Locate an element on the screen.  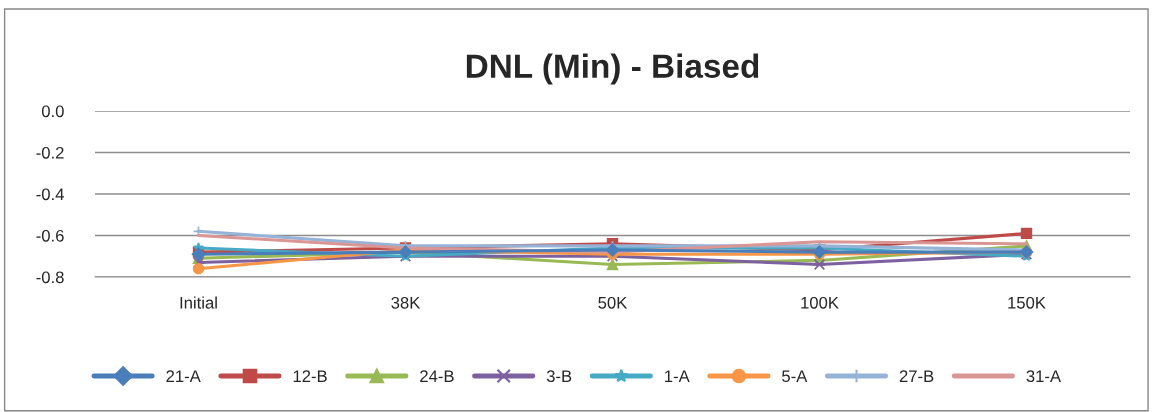
legend-label: 31-A is located at coordinates (1044, 376).